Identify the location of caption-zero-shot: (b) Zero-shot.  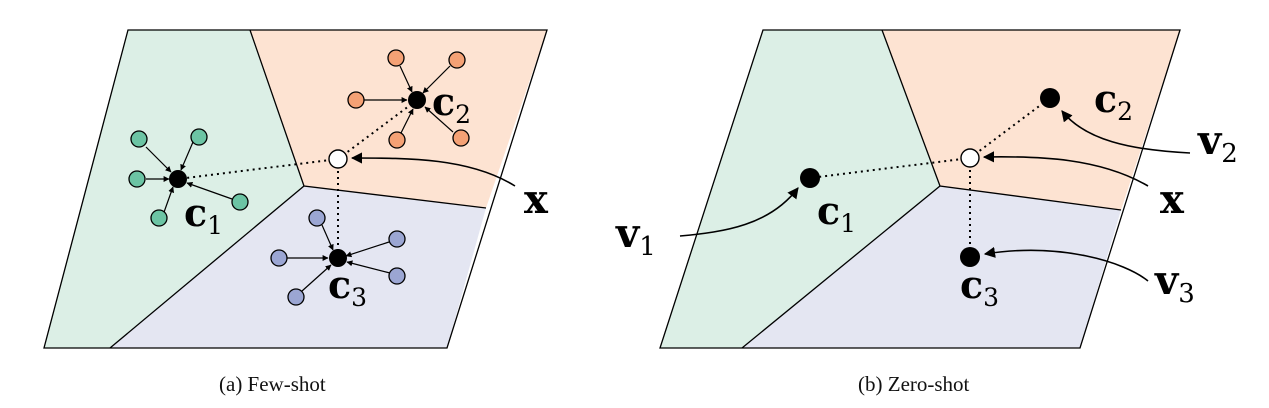
(914, 384).